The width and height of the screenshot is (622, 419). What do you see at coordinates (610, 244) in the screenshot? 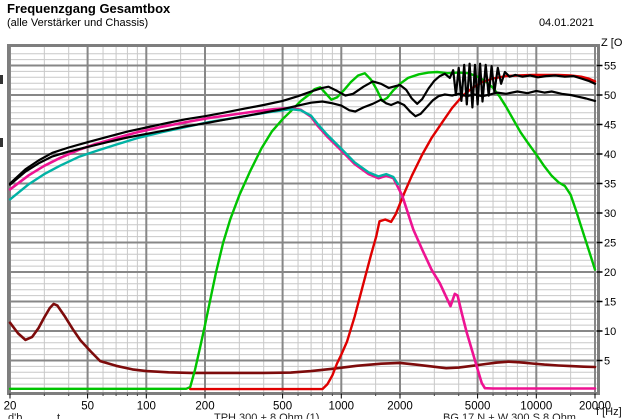
I see `y-tick-label: 25` at bounding box center [610, 244].